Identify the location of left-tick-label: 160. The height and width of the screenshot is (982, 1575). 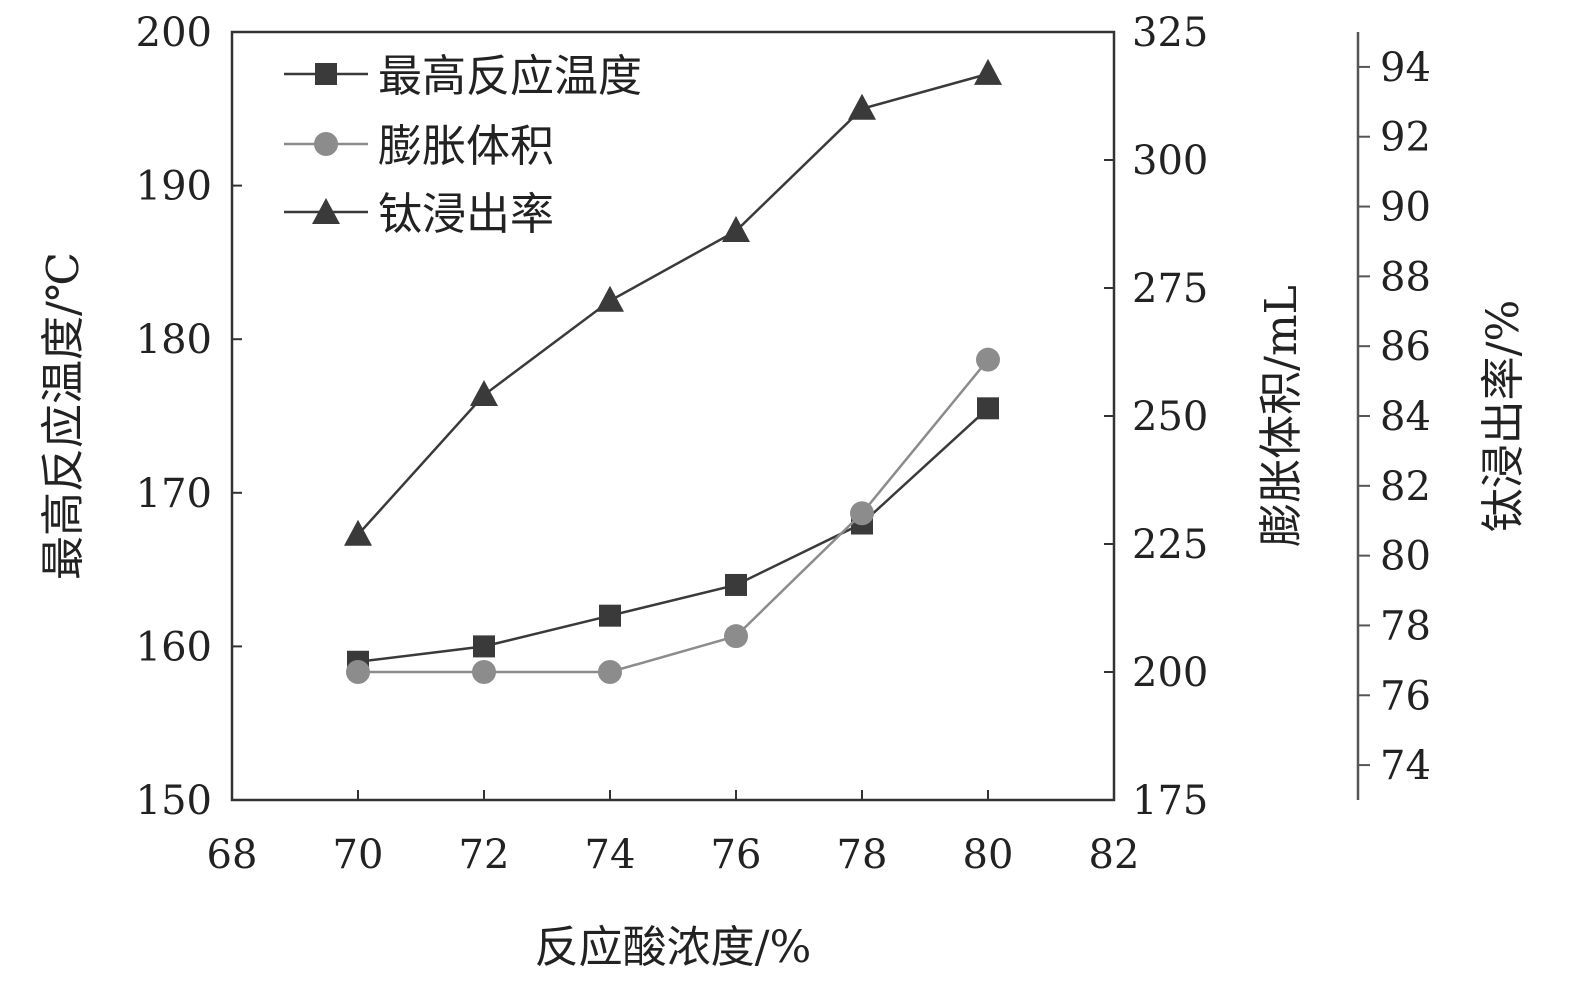
(174, 647).